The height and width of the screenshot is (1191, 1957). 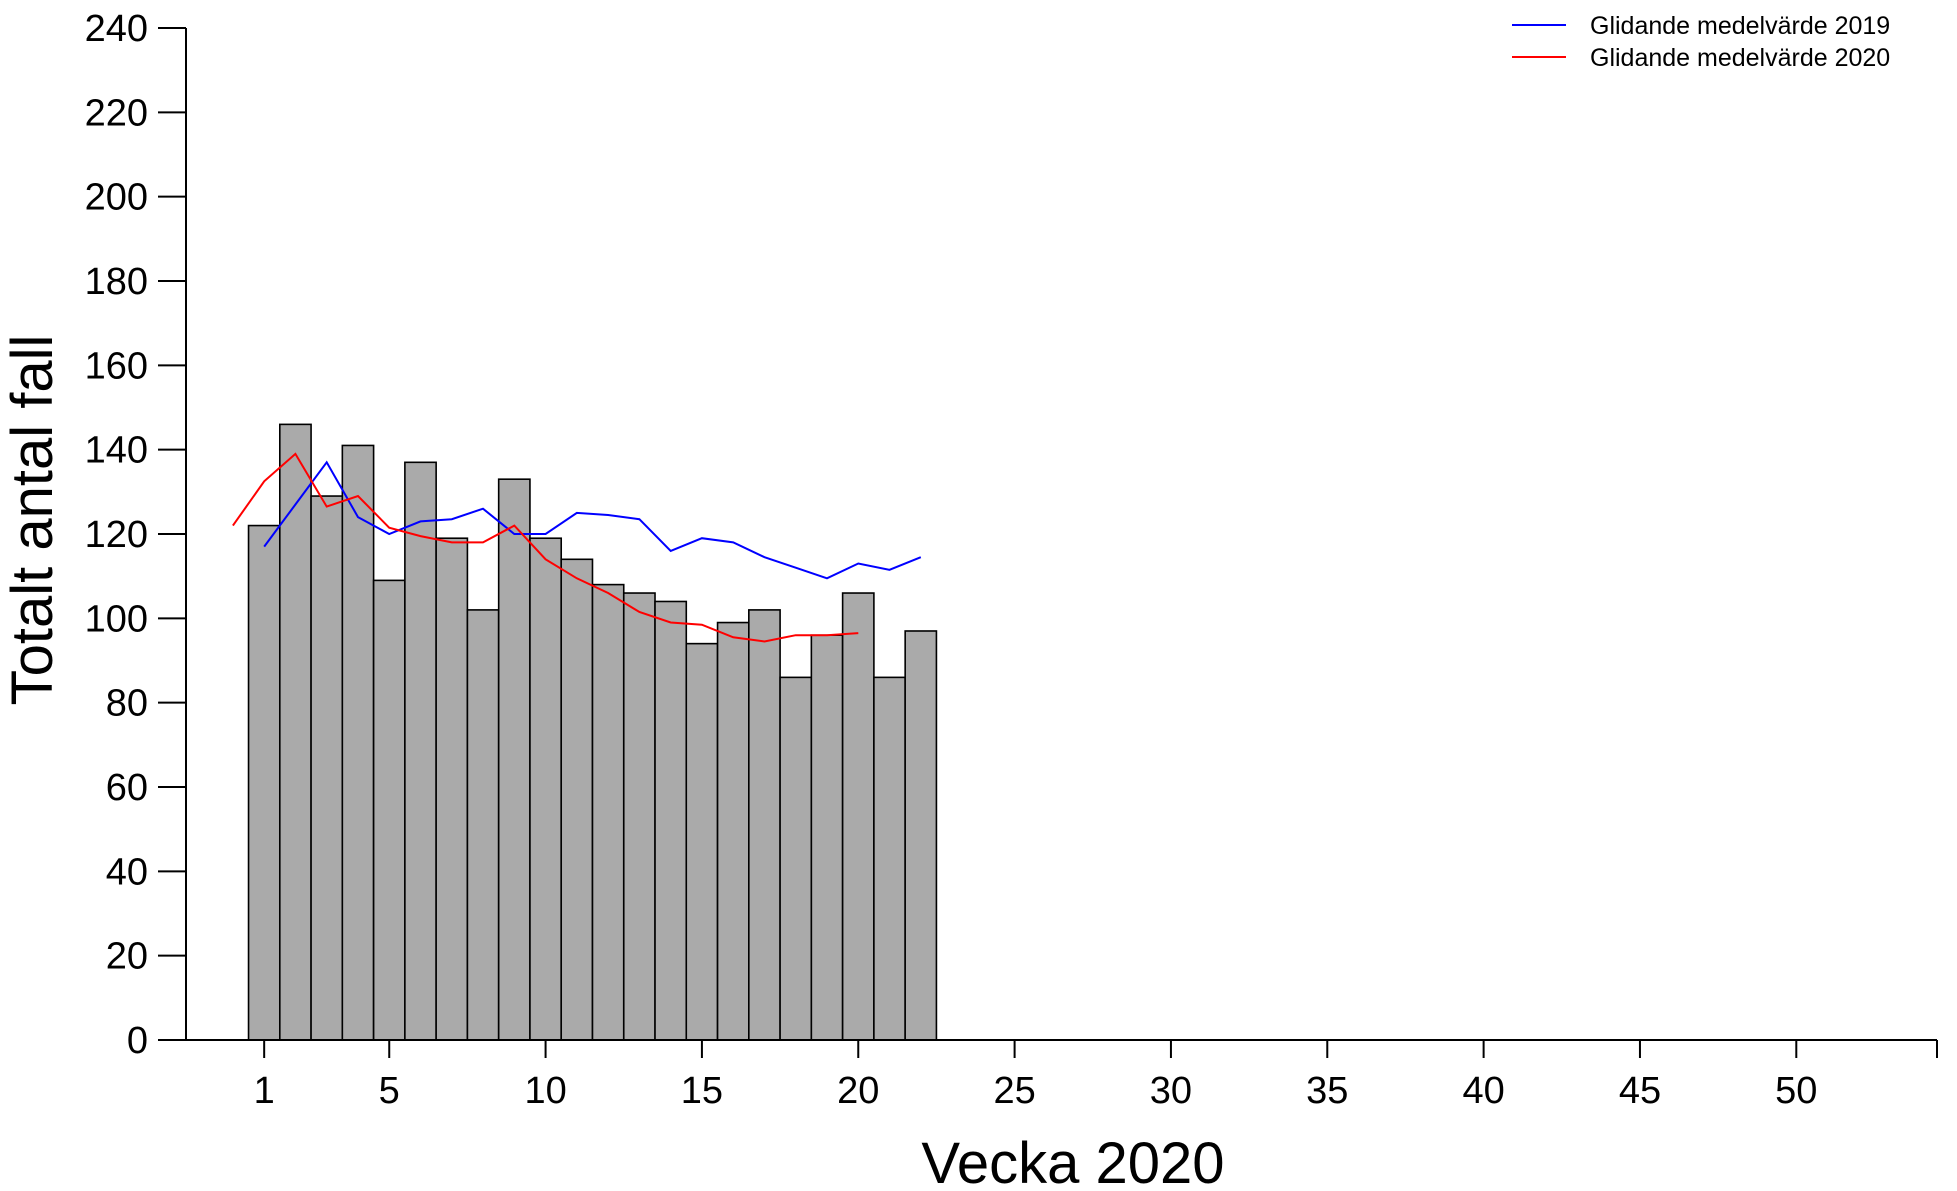 What do you see at coordinates (116, 198) in the screenshot?
I see `y-tick-label-200: 200` at bounding box center [116, 198].